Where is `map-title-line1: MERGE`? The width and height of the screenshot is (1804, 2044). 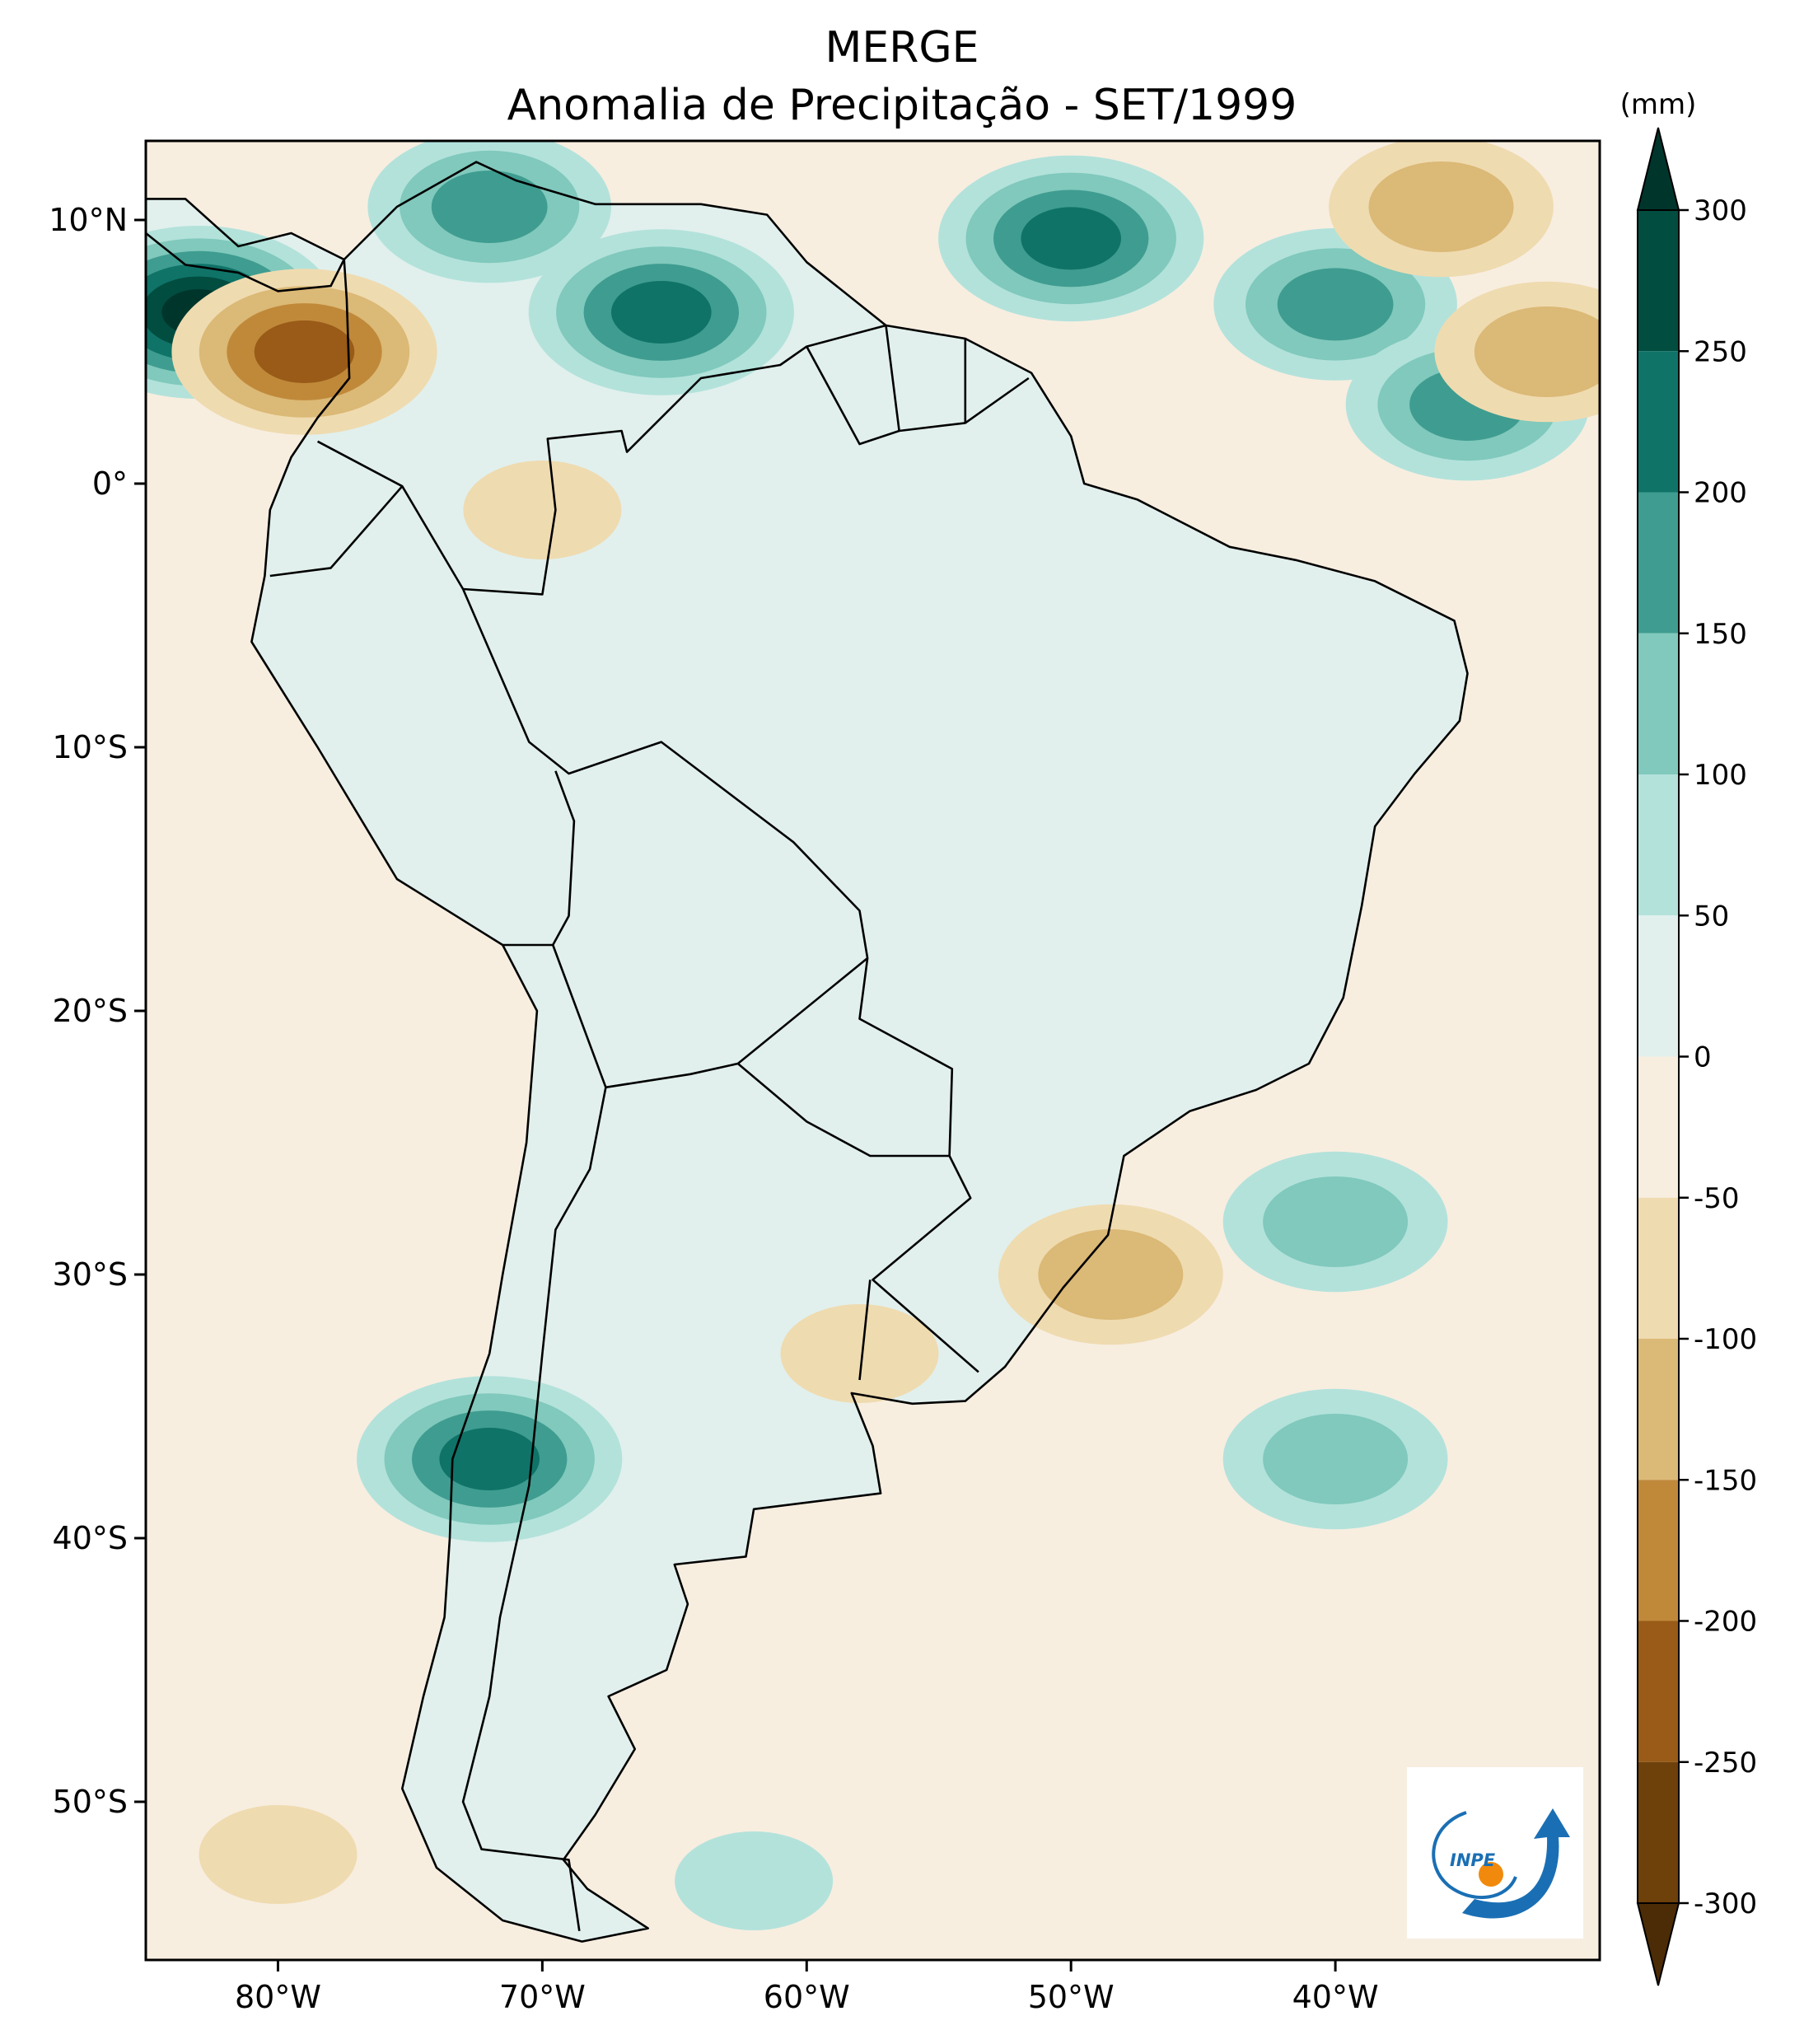
map-title-line1: MERGE is located at coordinates (902, 47).